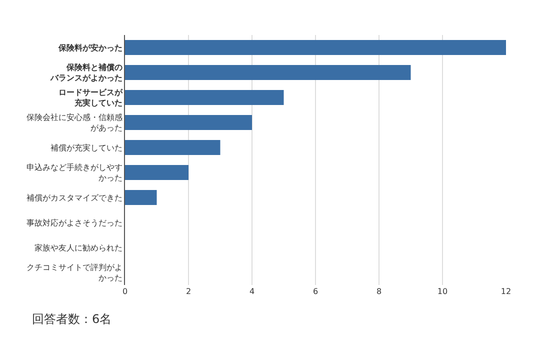  Describe the element at coordinates (85, 72) in the screenshot. I see `y-tick-label: 保険料と補償のバランスがよかった` at that location.